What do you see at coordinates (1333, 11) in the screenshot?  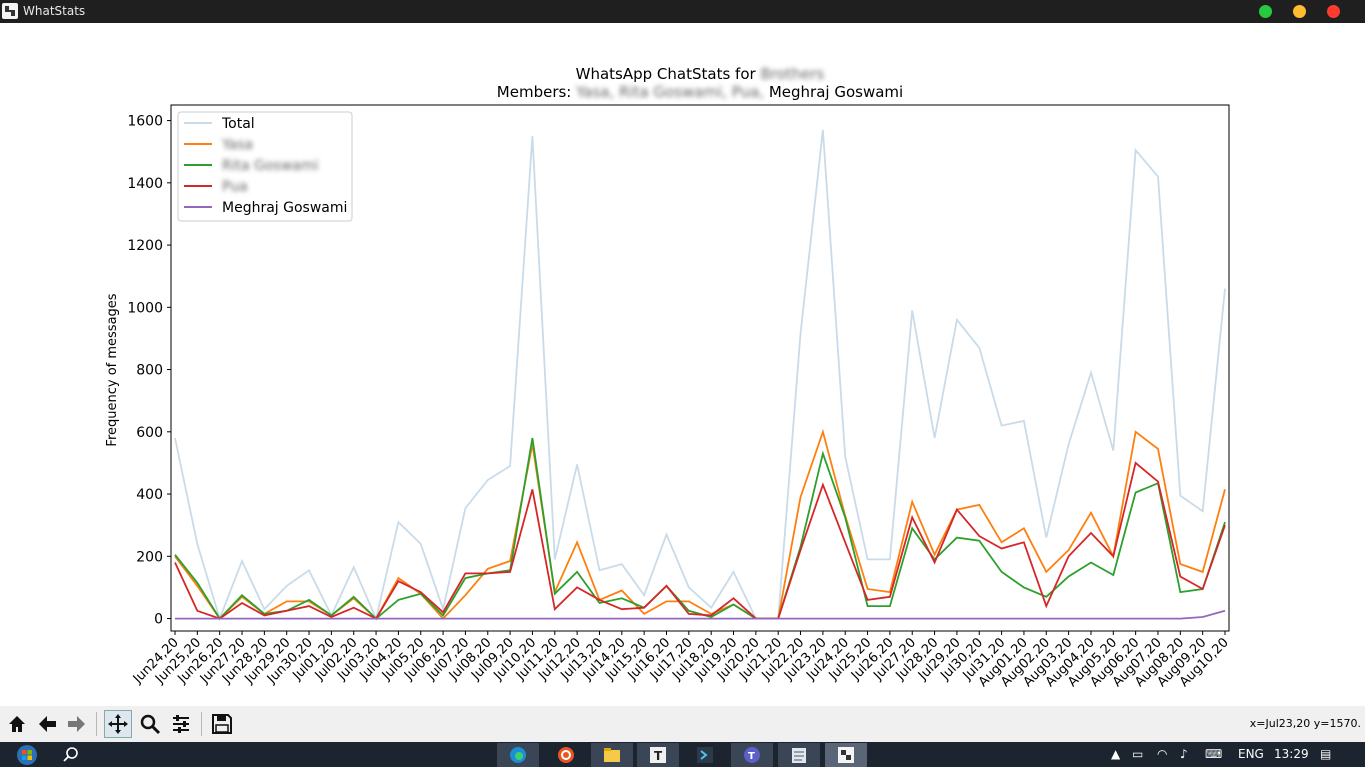 I see `close-button` at bounding box center [1333, 11].